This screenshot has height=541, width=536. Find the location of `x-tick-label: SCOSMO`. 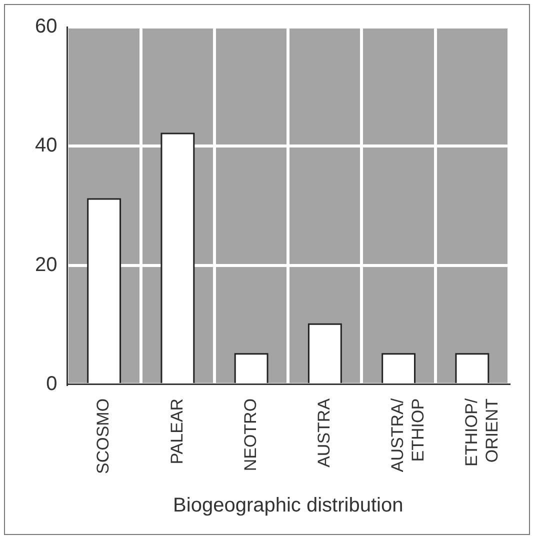

x-tick-label: SCOSMO is located at coordinates (103, 436).